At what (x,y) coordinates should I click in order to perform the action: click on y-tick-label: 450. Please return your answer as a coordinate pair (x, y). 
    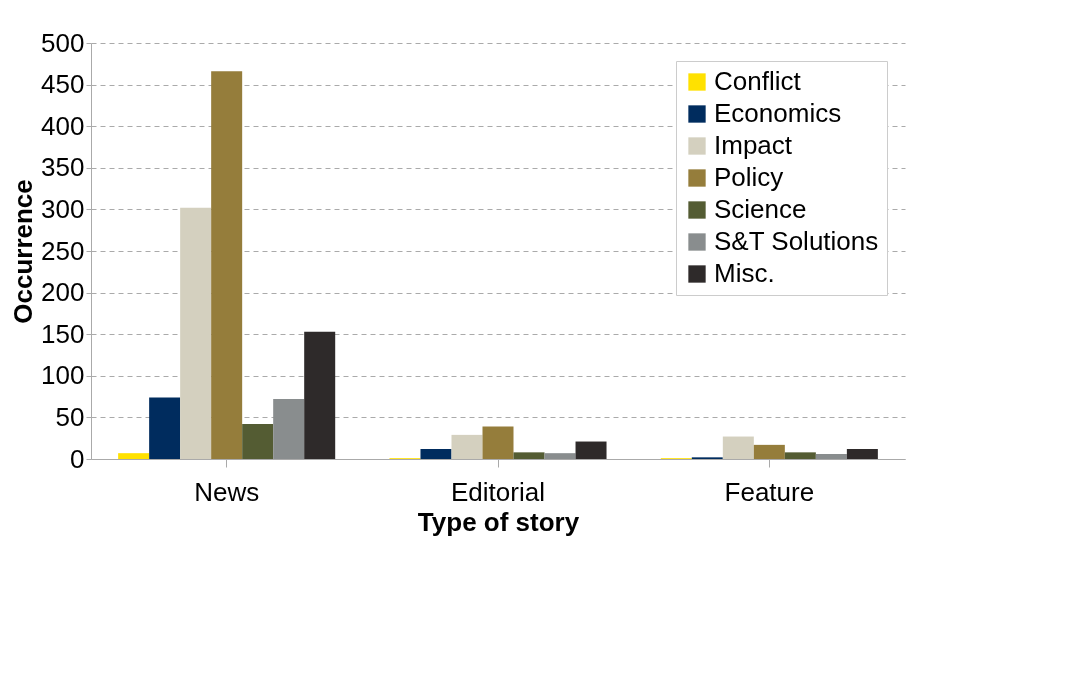
    Looking at the image, I should click on (63, 84).